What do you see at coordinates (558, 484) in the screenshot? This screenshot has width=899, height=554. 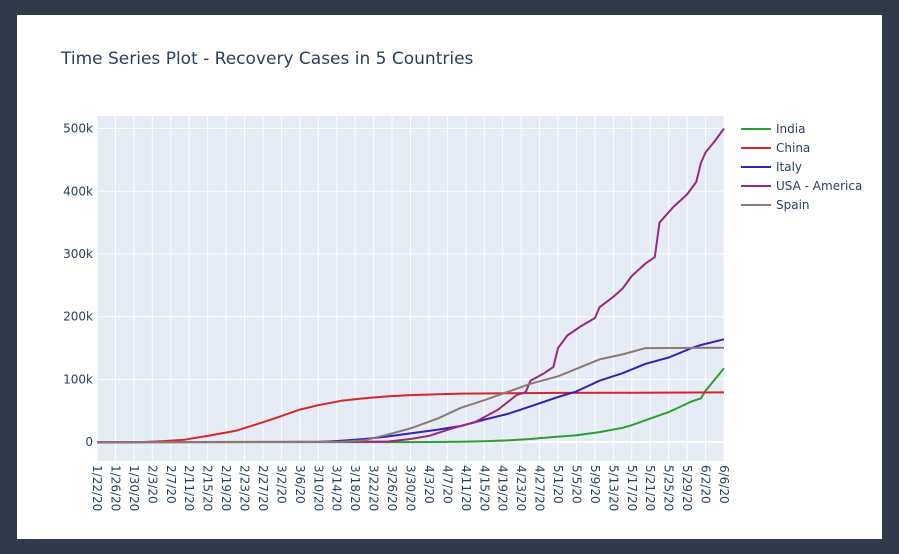 I see `x-tick-label: 5/1/20` at bounding box center [558, 484].